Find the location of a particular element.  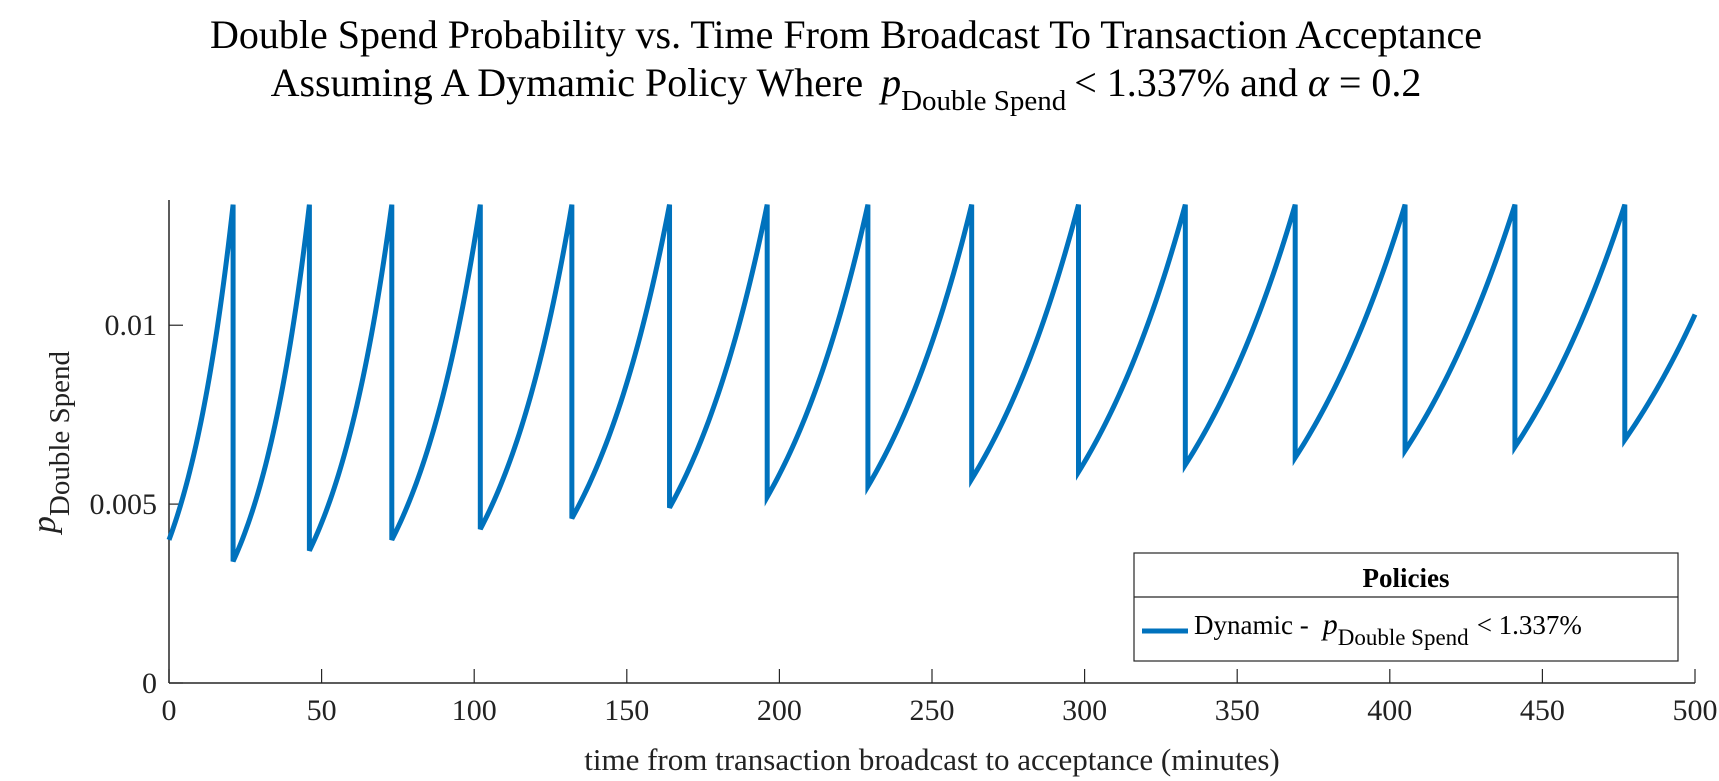

y-axis-label: pDouble Spend is located at coordinates (51, 442).